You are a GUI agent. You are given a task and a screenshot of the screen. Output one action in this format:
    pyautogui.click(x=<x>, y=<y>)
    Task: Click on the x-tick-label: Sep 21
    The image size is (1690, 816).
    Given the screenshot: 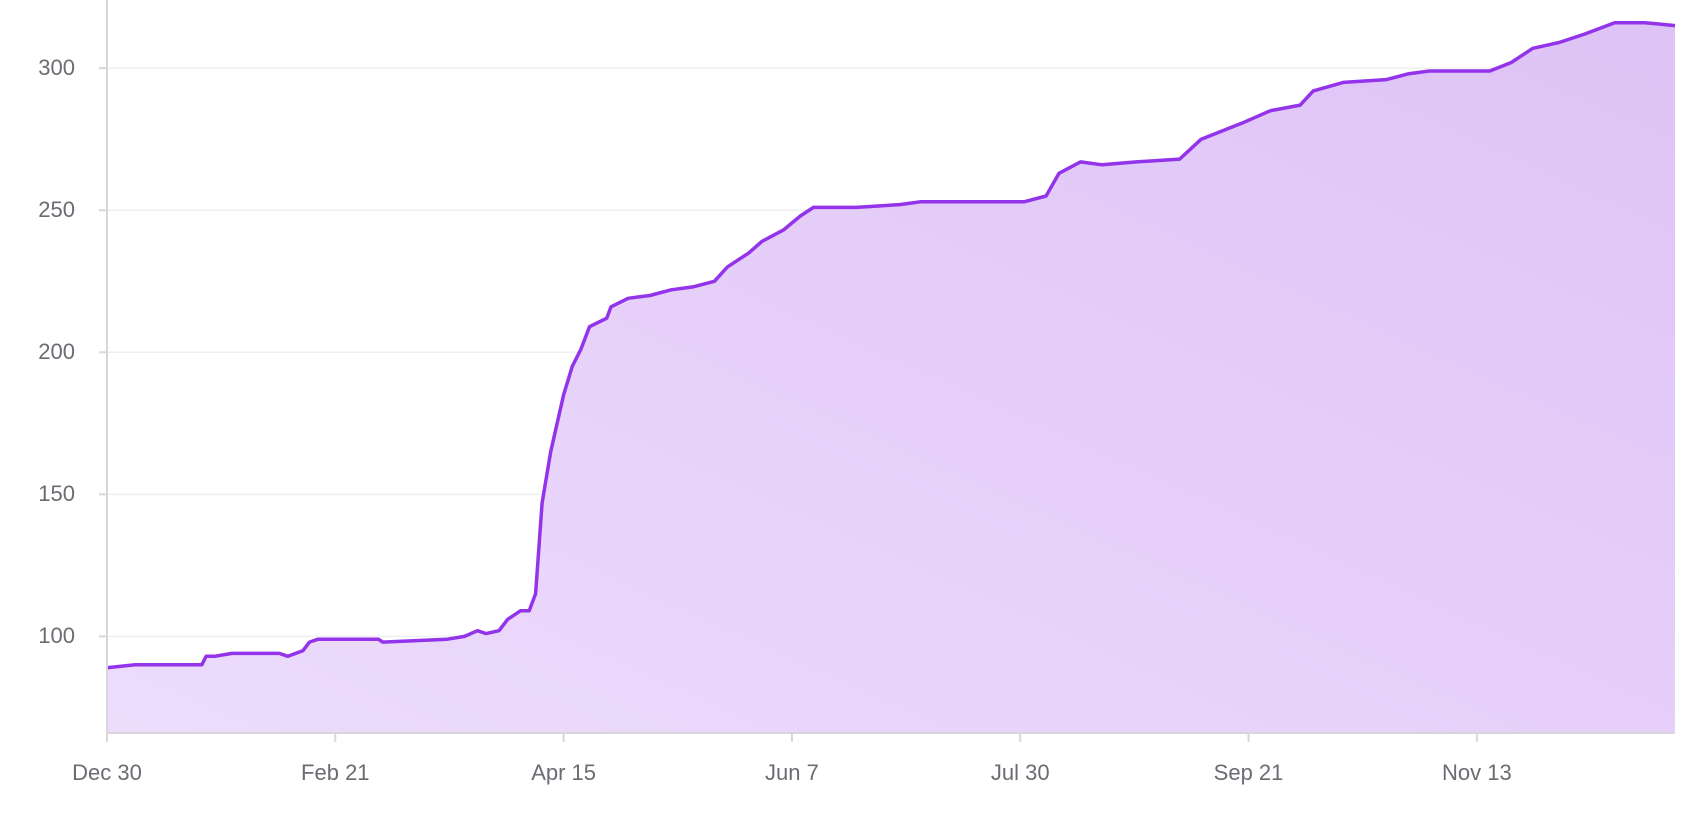 What is the action you would take?
    pyautogui.click(x=1249, y=772)
    